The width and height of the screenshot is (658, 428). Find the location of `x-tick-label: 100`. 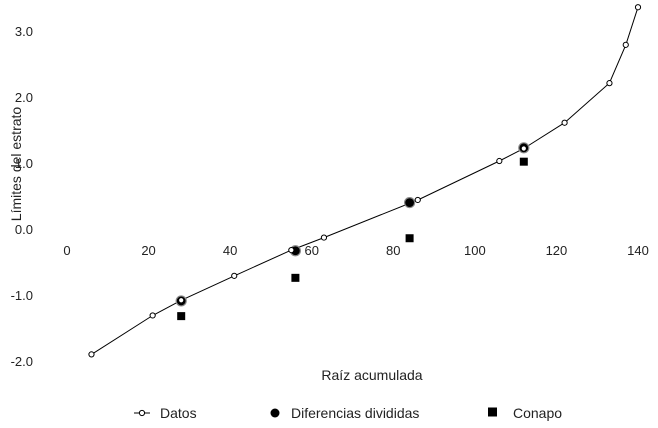

x-tick-label: 100 is located at coordinates (475, 250).